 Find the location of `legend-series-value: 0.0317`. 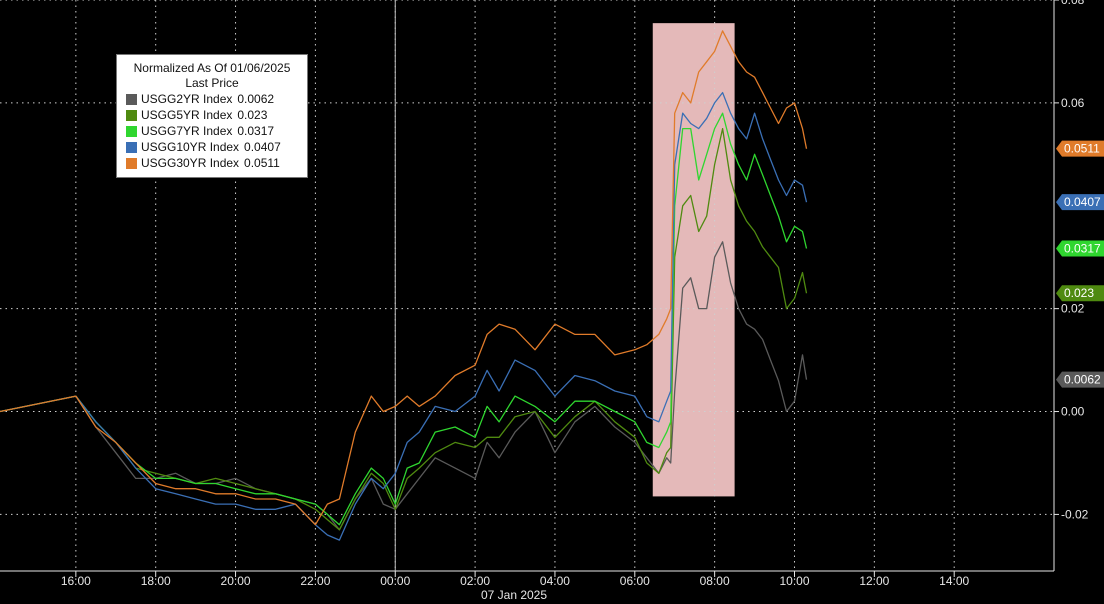

legend-series-value: 0.0317 is located at coordinates (256, 131).